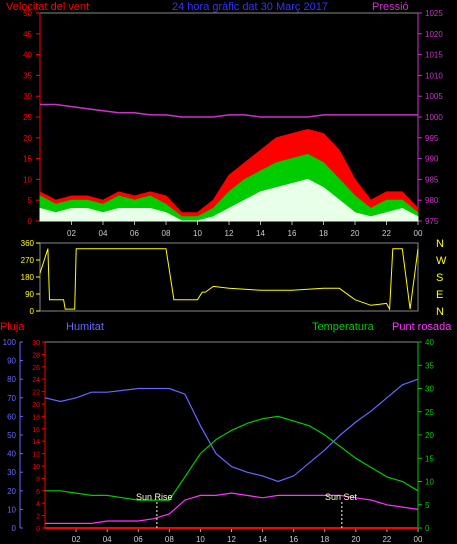  What do you see at coordinates (36, 467) in the screenshot?
I see `rain-tick-label: 10` at bounding box center [36, 467].